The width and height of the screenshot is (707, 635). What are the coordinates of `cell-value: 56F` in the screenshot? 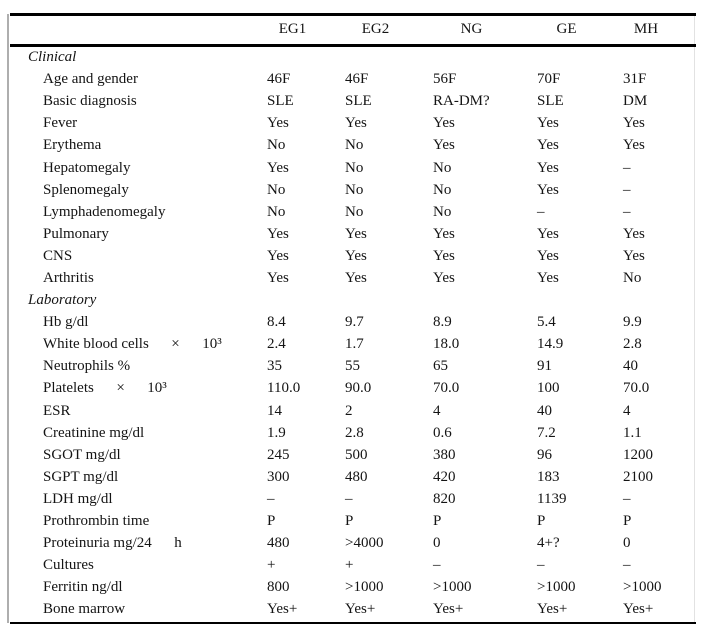 It's located at (445, 79).